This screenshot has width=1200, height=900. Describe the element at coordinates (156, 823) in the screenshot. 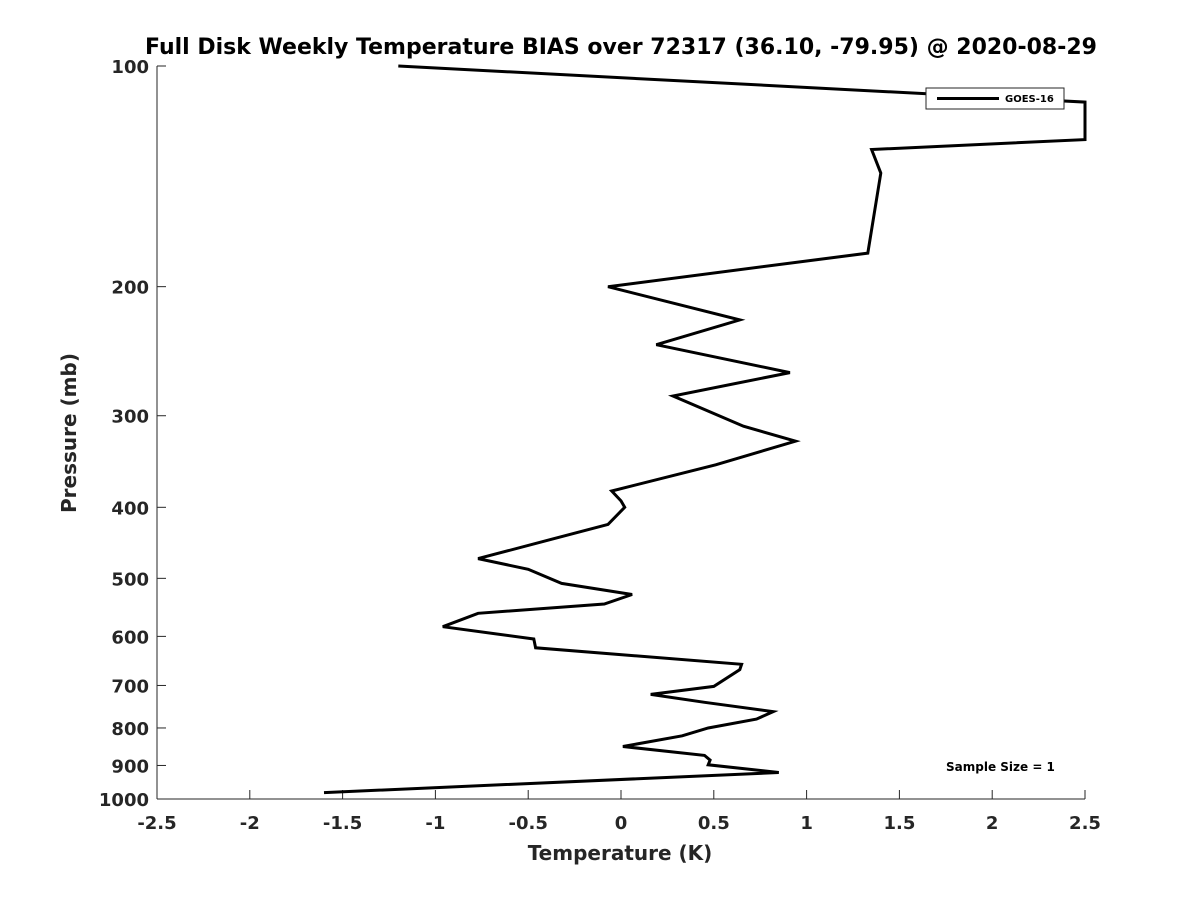

I see `x-tick-label: -2.5` at that location.